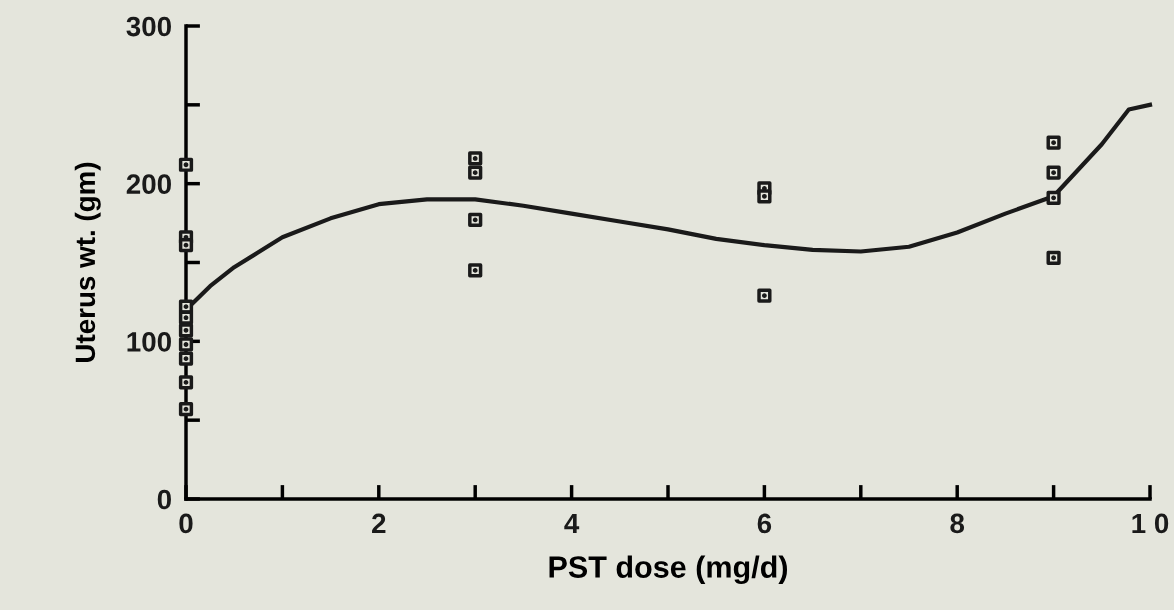  Describe the element at coordinates (186, 523) in the screenshot. I see `x-tick-label: 0` at that location.